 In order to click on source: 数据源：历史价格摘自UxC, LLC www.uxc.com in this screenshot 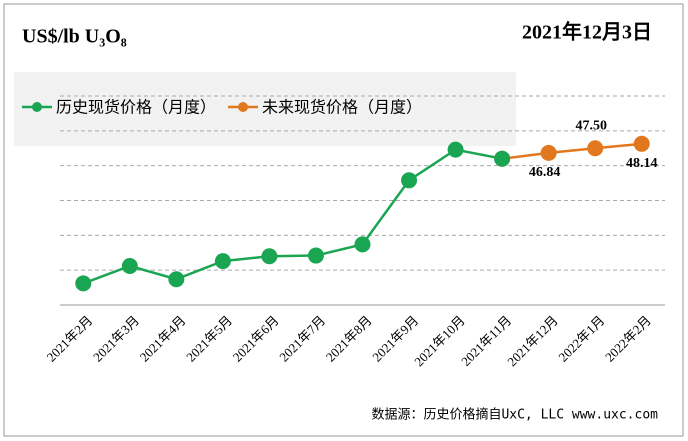, I will do `click(514, 415)`.